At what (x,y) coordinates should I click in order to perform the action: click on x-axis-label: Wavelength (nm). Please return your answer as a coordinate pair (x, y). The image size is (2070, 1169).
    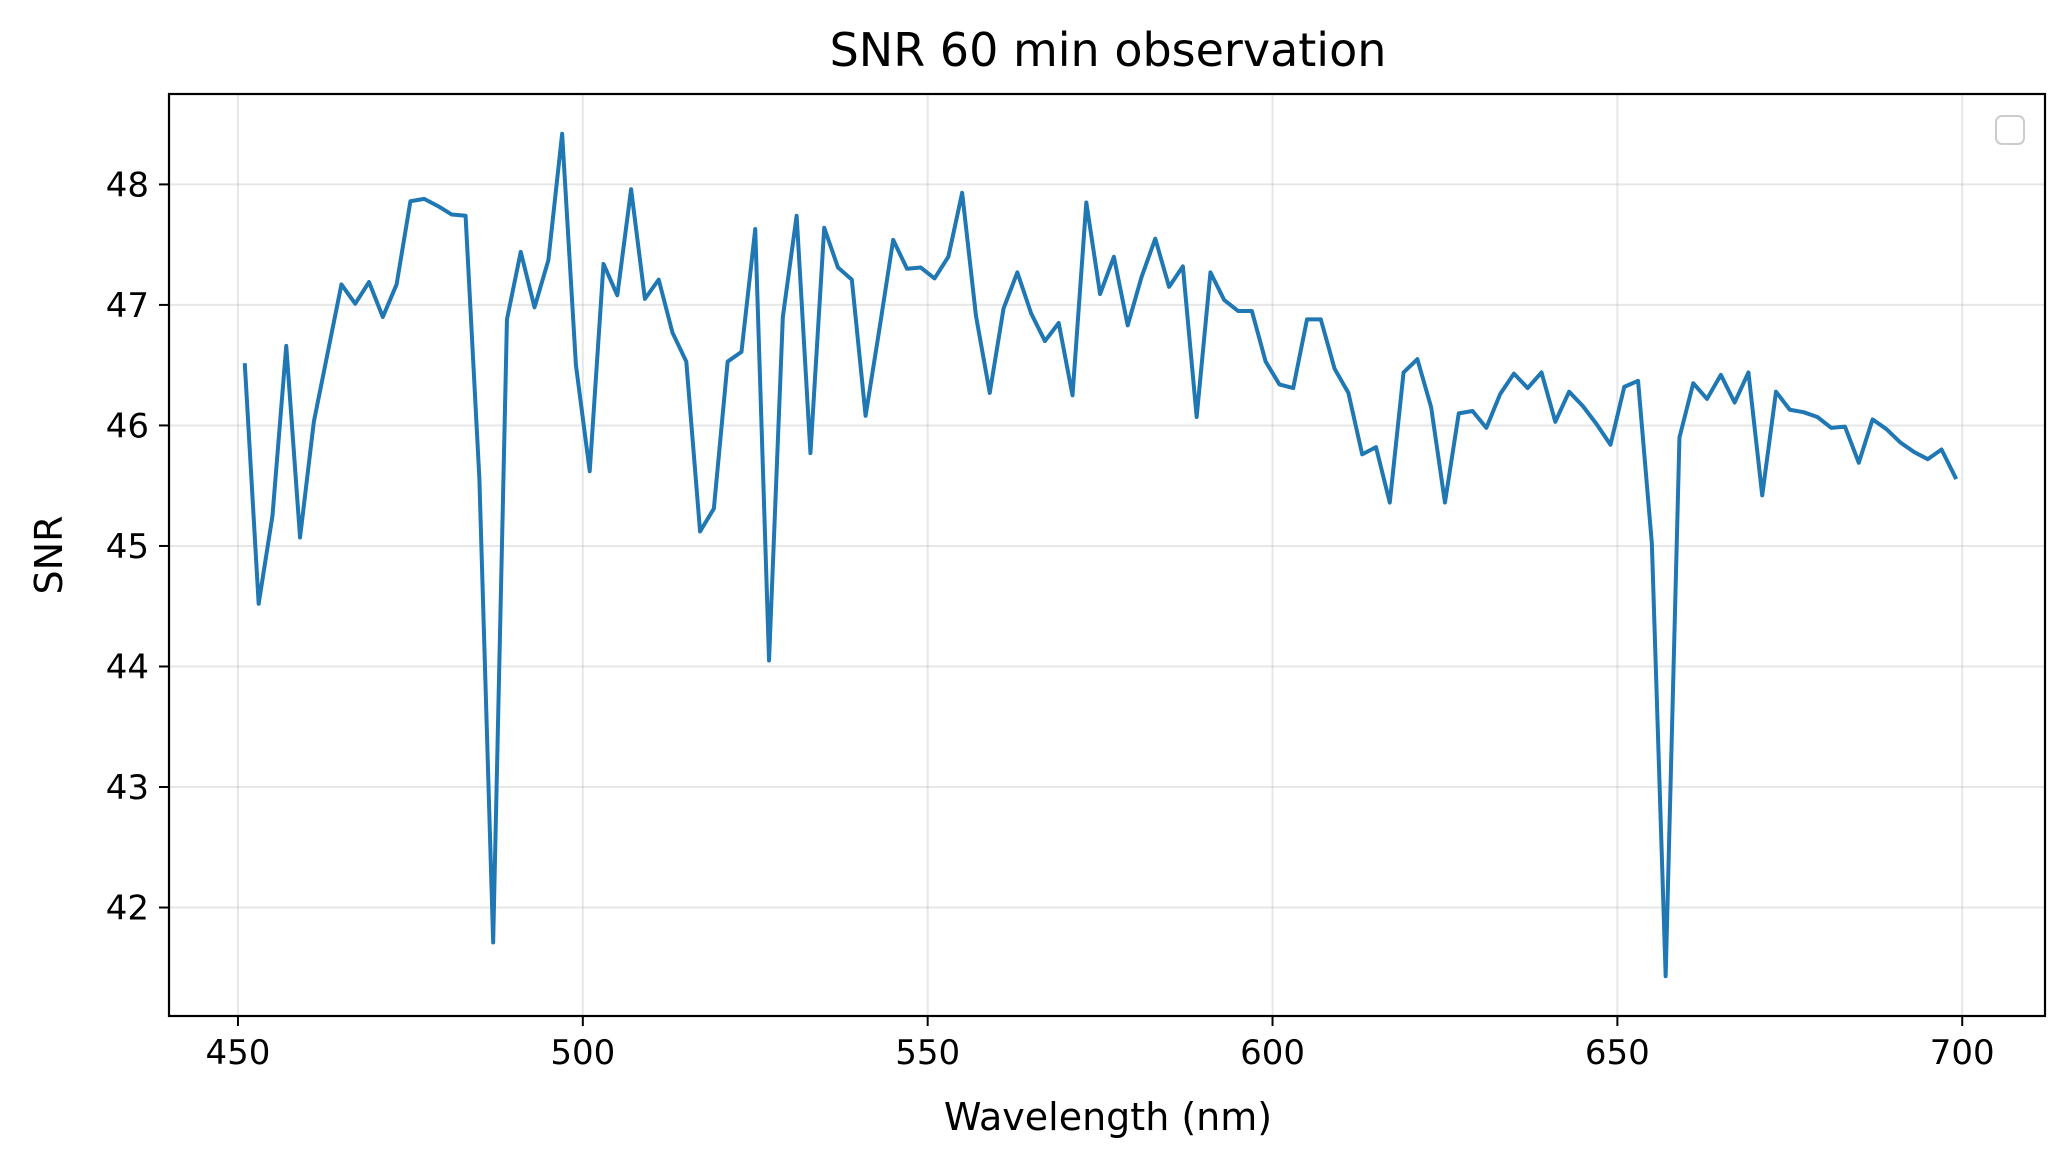
    Looking at the image, I should click on (1108, 1117).